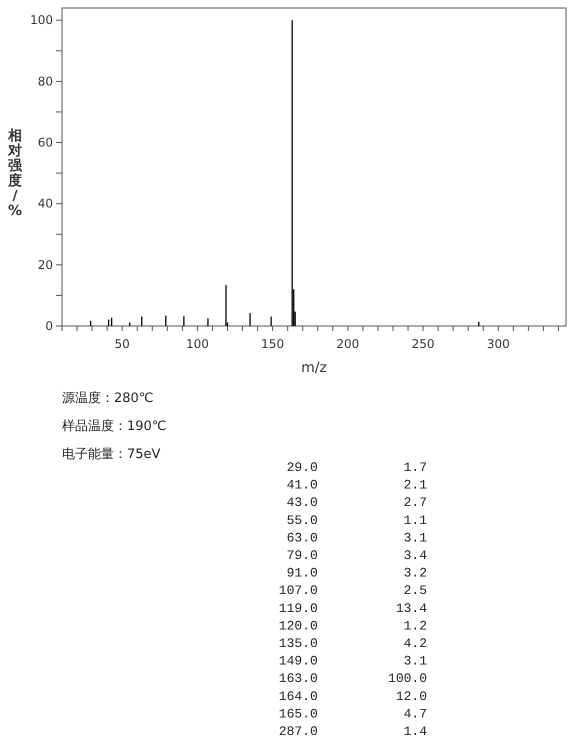 This screenshot has width=570, height=737. Describe the element at coordinates (349, 678) in the screenshot. I see `text: 163.0 100.0` at that location.